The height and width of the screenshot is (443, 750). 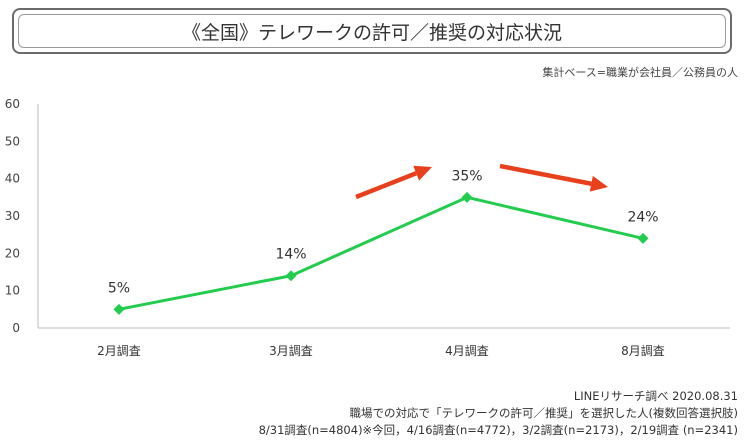 I want to click on data-label: 35%, so click(x=466, y=176).